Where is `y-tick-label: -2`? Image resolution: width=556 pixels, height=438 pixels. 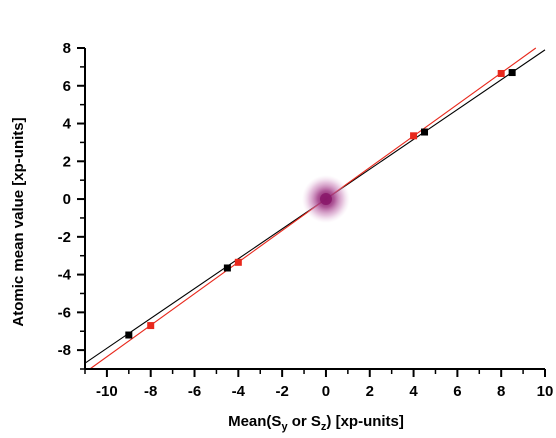 y-tick-label: -2 is located at coordinates (64, 237).